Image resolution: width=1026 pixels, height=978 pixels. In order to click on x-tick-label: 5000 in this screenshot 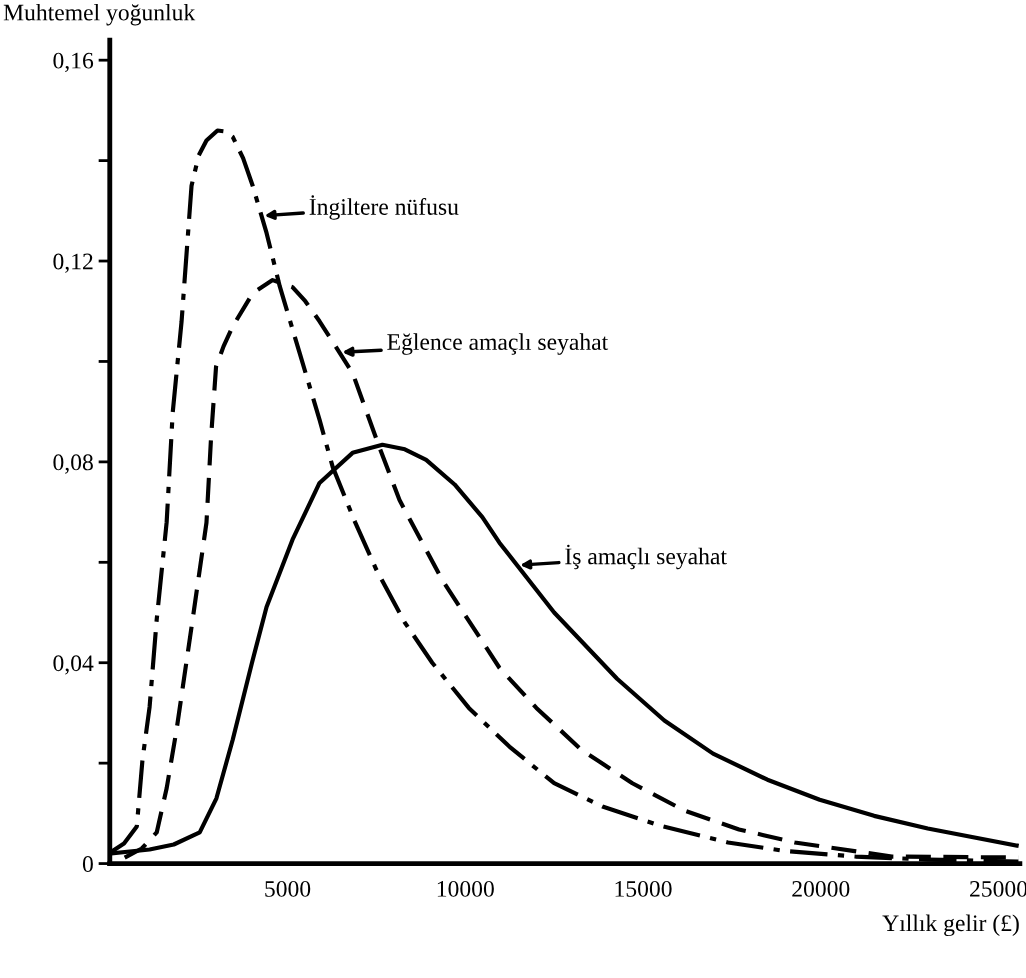, I will do `click(288, 888)`.